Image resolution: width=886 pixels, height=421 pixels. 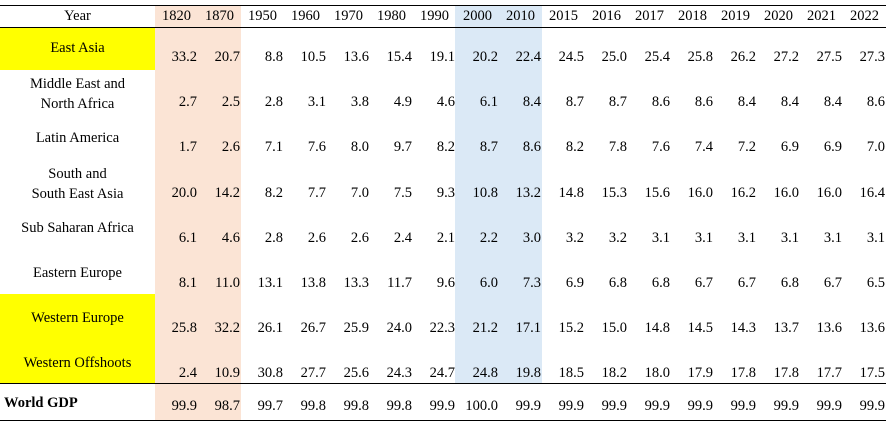 I want to click on table-cell: 17.5, so click(x=872, y=373).